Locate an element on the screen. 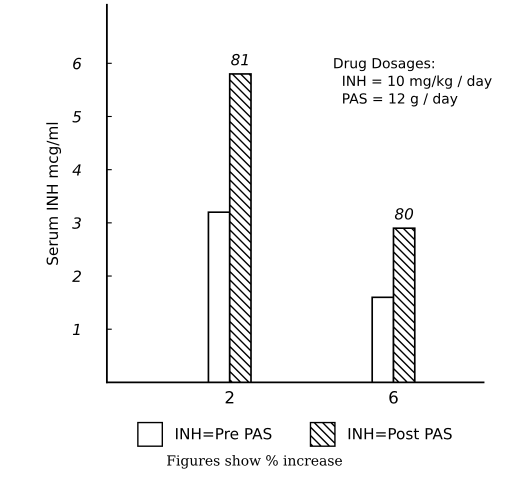 The height and width of the screenshot is (481, 509). y-axis-title: Serum INH mcg/ml is located at coordinates (54, 193).